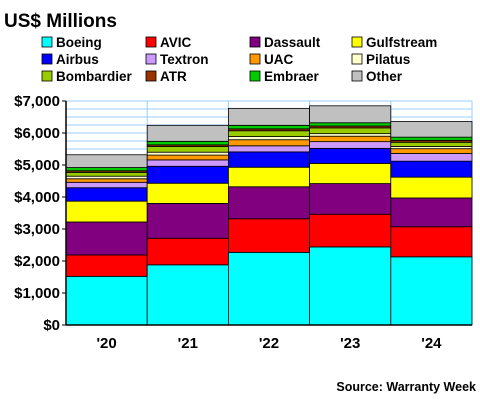 Image resolution: width=480 pixels, height=400 pixels. Describe the element at coordinates (94, 76) in the screenshot. I see `legend-label: Bombardier` at that location.